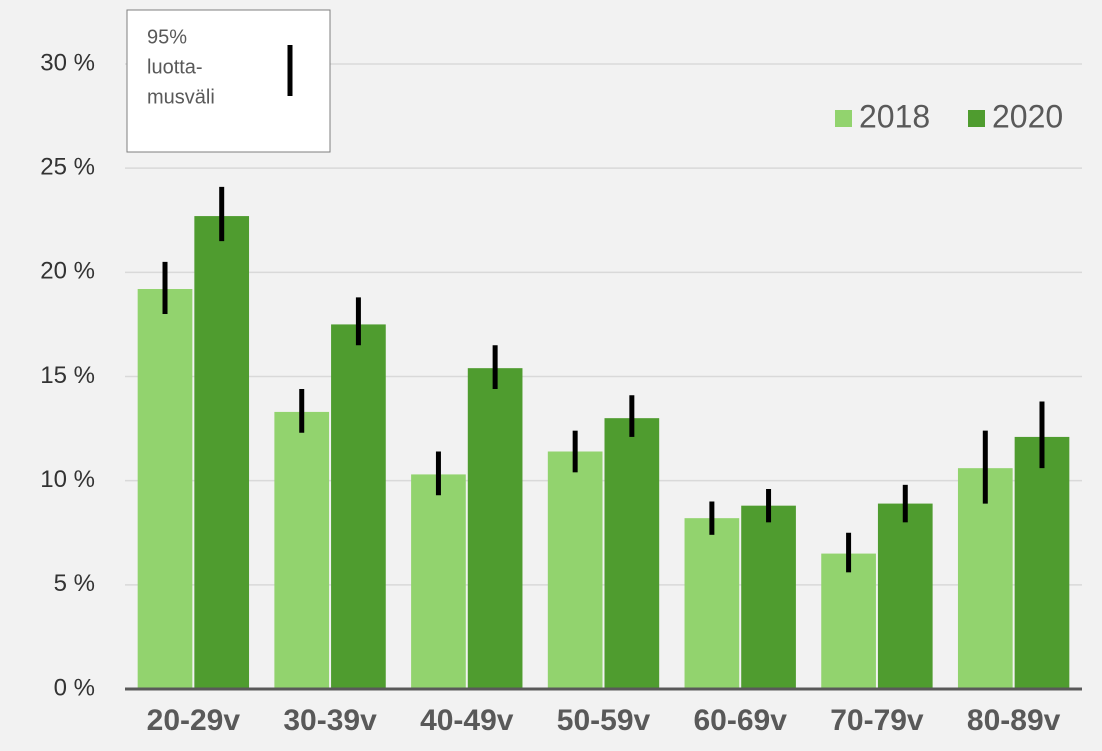  What do you see at coordinates (228, 81) in the screenshot?
I see `ci-legend-box` at bounding box center [228, 81].